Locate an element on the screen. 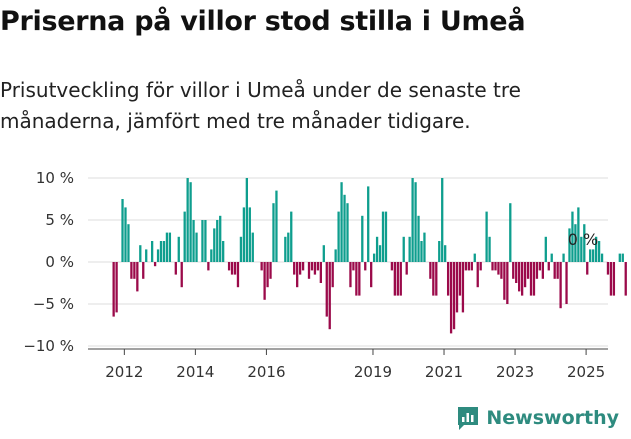 The height and width of the screenshot is (439, 631). chart-title: Priserna på villor stod stilla i Umeå is located at coordinates (263, 21).